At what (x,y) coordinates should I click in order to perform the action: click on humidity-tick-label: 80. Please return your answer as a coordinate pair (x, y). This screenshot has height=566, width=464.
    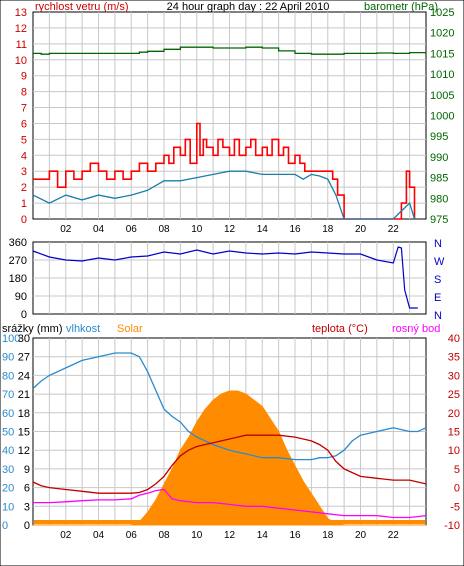
    Looking at the image, I should click on (8, 376).